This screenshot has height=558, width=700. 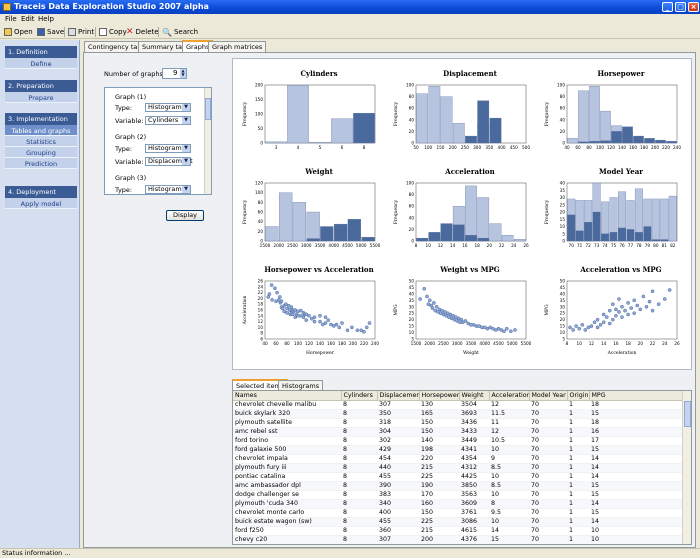 I want to click on graph-3-type-select: Histogram ▼, so click(x=168, y=189).